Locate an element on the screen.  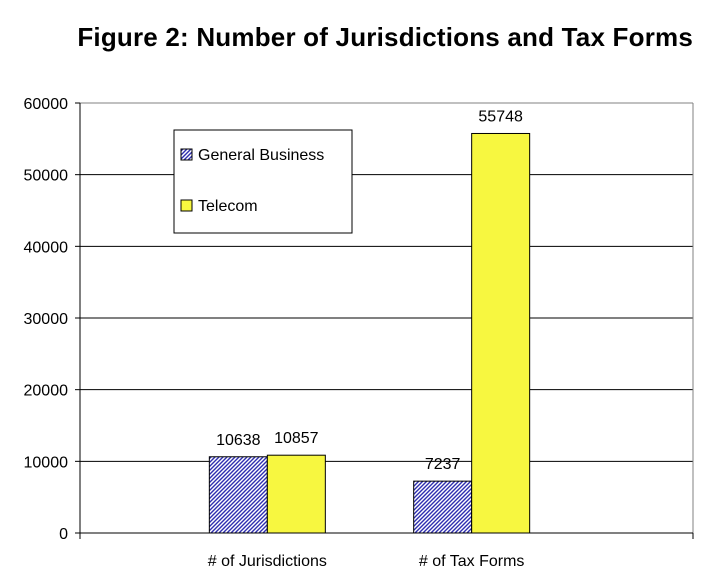
legend-label: Telecom is located at coordinates (228, 206).